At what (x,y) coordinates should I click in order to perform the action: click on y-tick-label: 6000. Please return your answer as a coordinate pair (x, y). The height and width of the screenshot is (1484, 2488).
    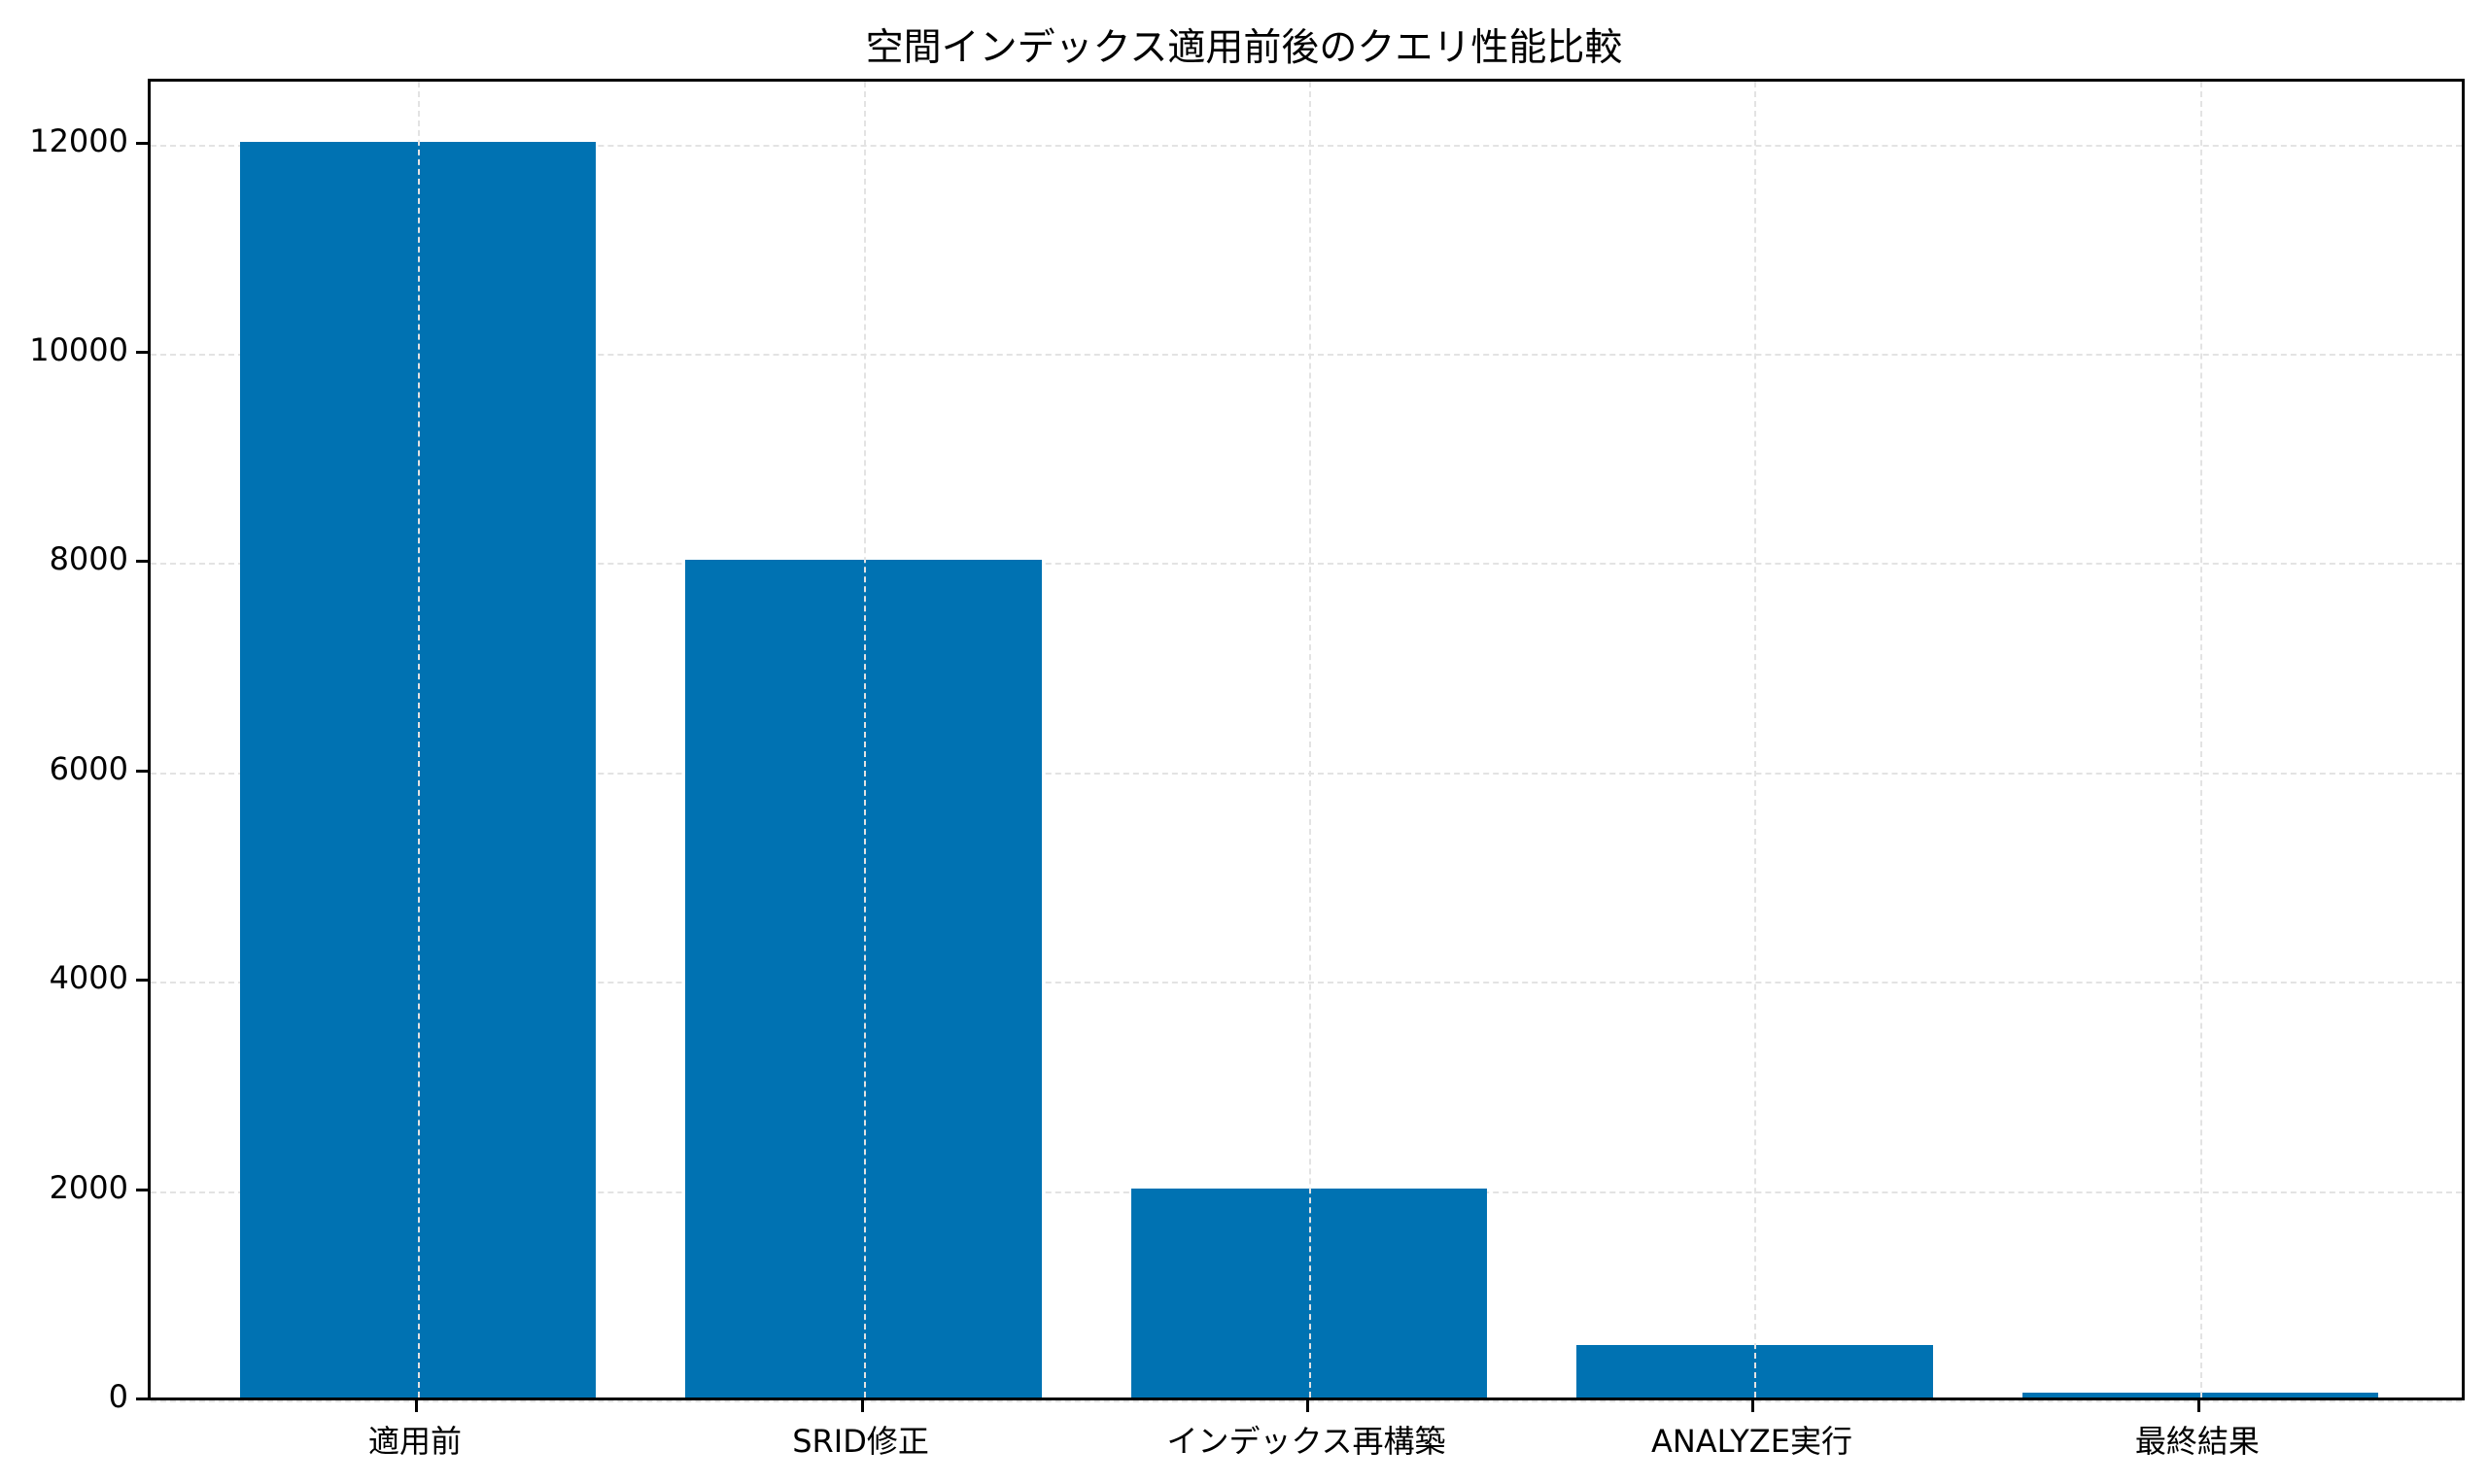
    Looking at the image, I should click on (88, 768).